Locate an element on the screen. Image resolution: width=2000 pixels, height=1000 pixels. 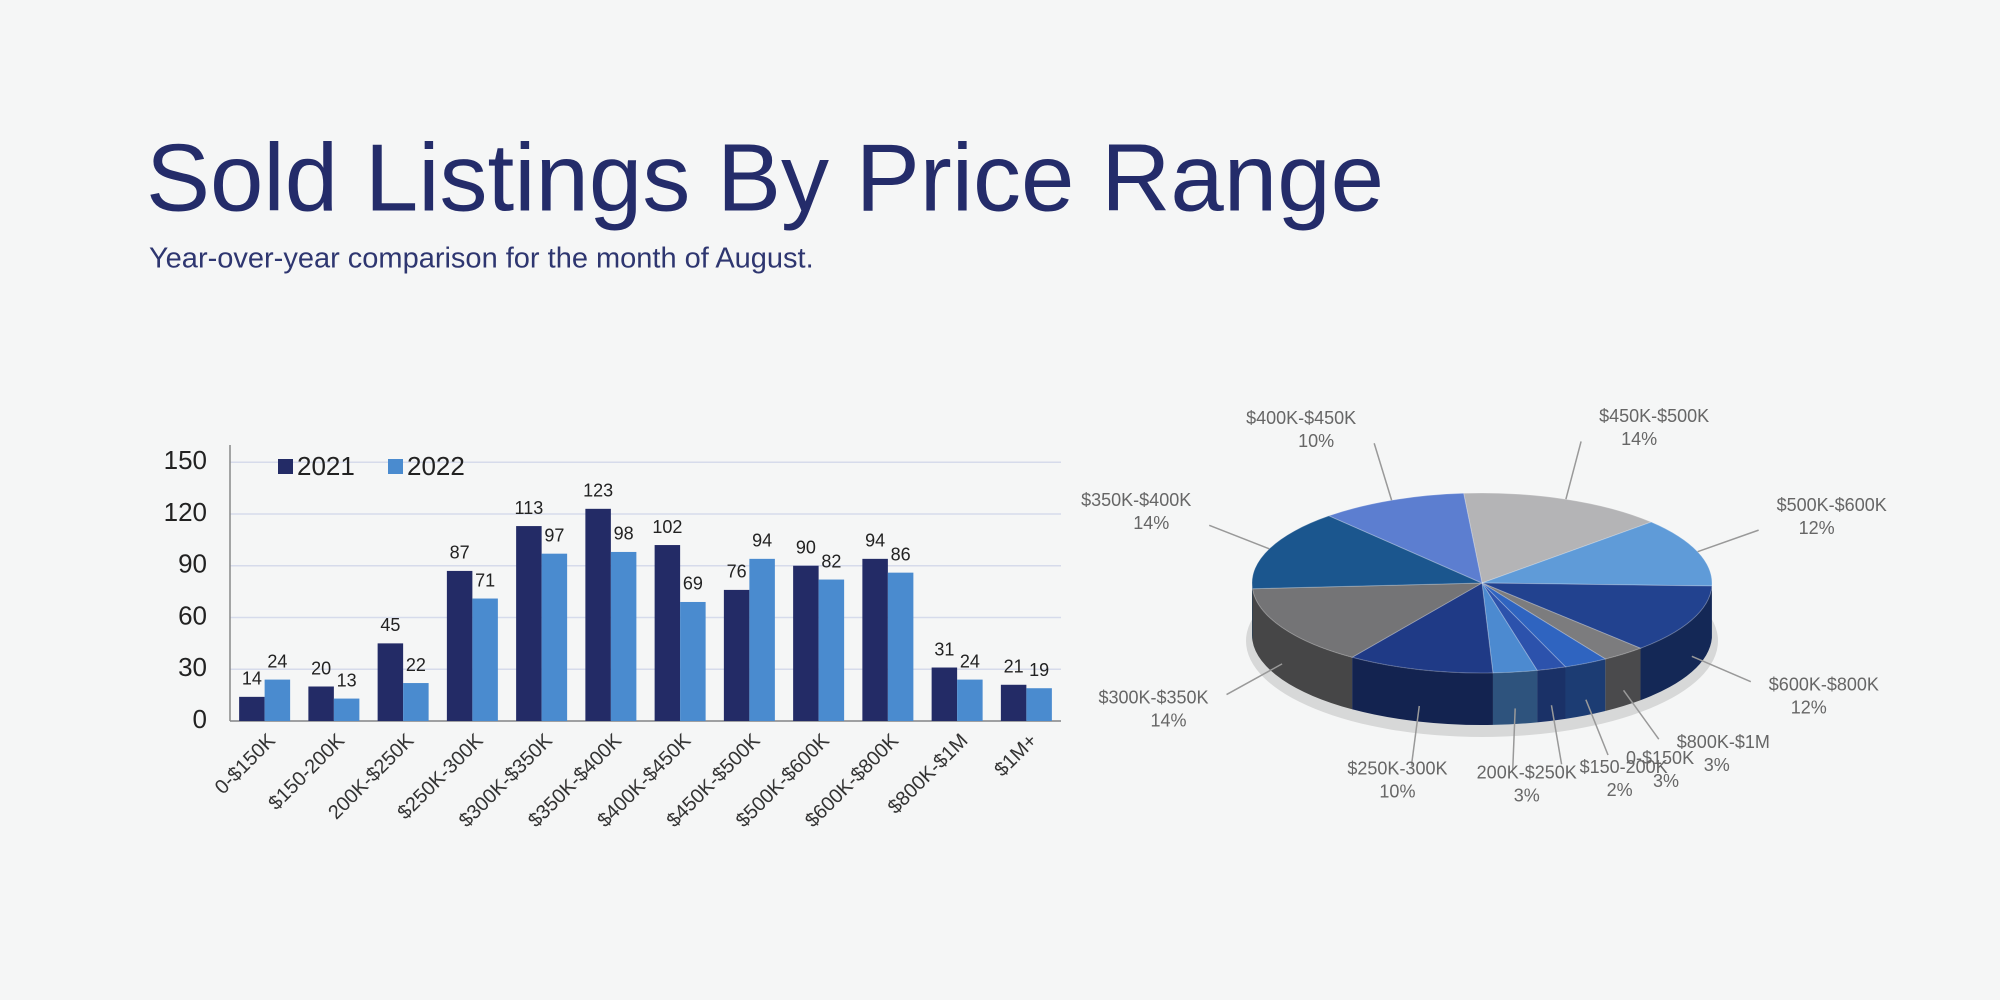
pie-label: $300K-$350K is located at coordinates (1153, 697).